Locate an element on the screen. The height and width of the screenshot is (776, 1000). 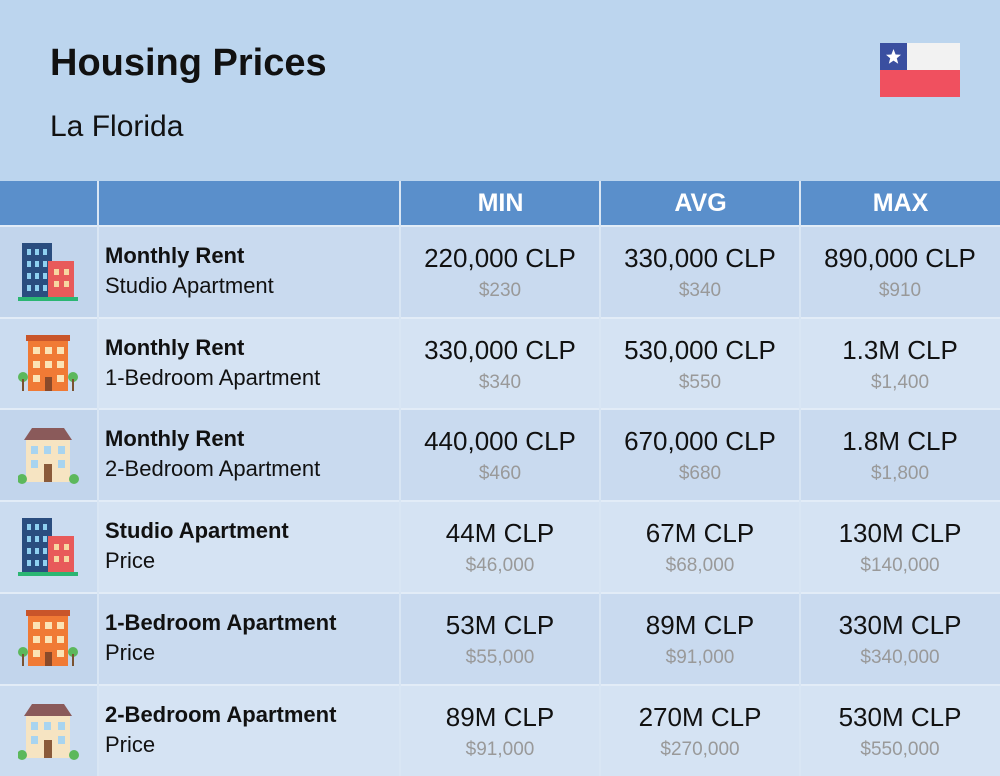
title: Housing Prices is located at coordinates (188, 63).